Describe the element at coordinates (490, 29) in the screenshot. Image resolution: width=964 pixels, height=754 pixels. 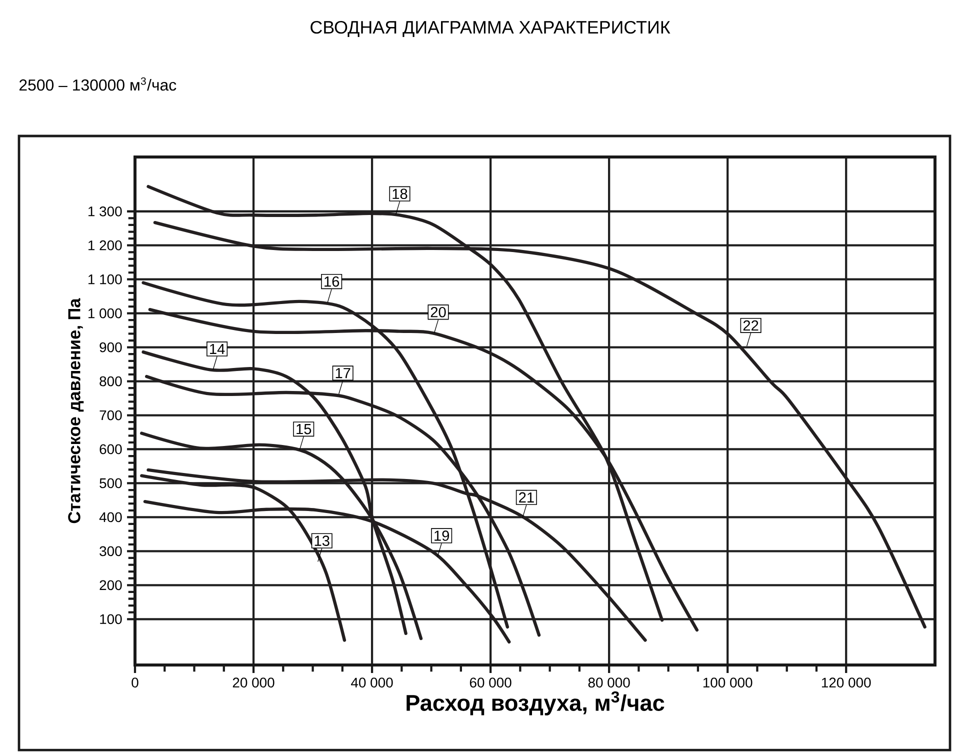
I see `chart-title: СВОДНАЯ ДИАГРАММА ХАРАКТЕРИСТИК` at that location.